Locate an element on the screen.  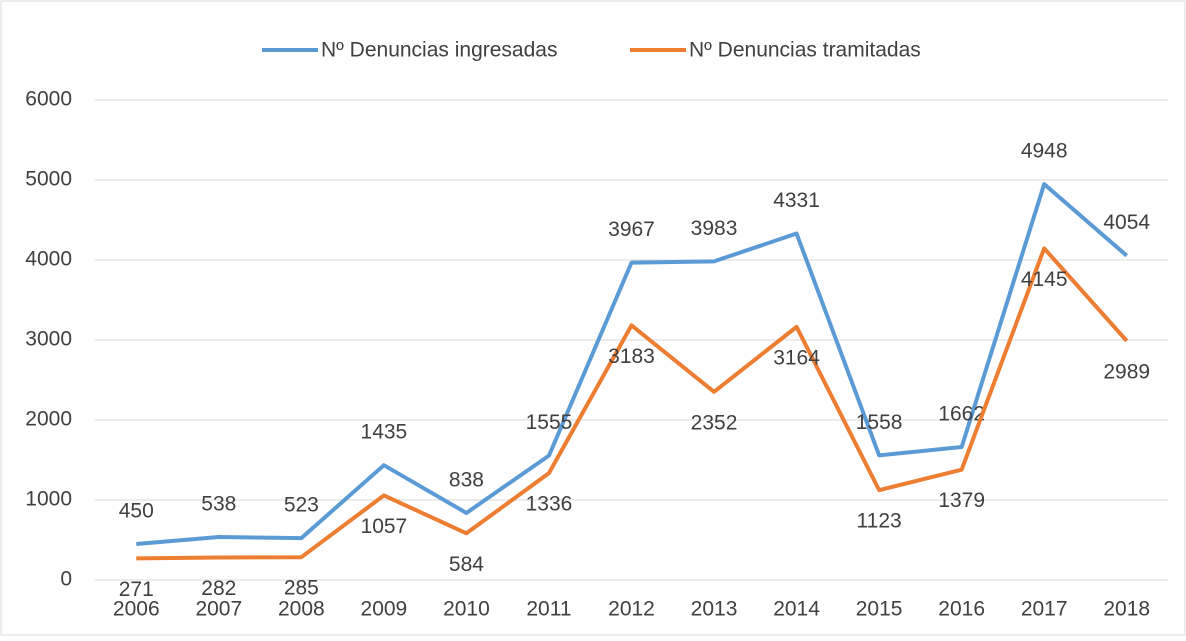
x-tick-label: 2014 is located at coordinates (796, 609).